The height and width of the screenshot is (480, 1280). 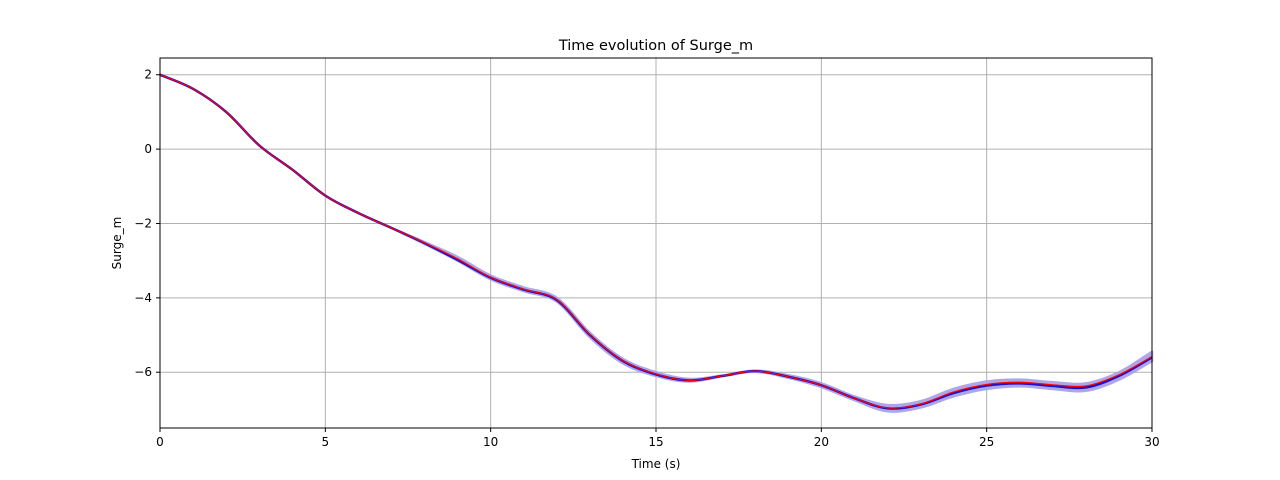 I want to click on x-axis: 0 5 10 15 20 25 30, so click(x=658, y=438).